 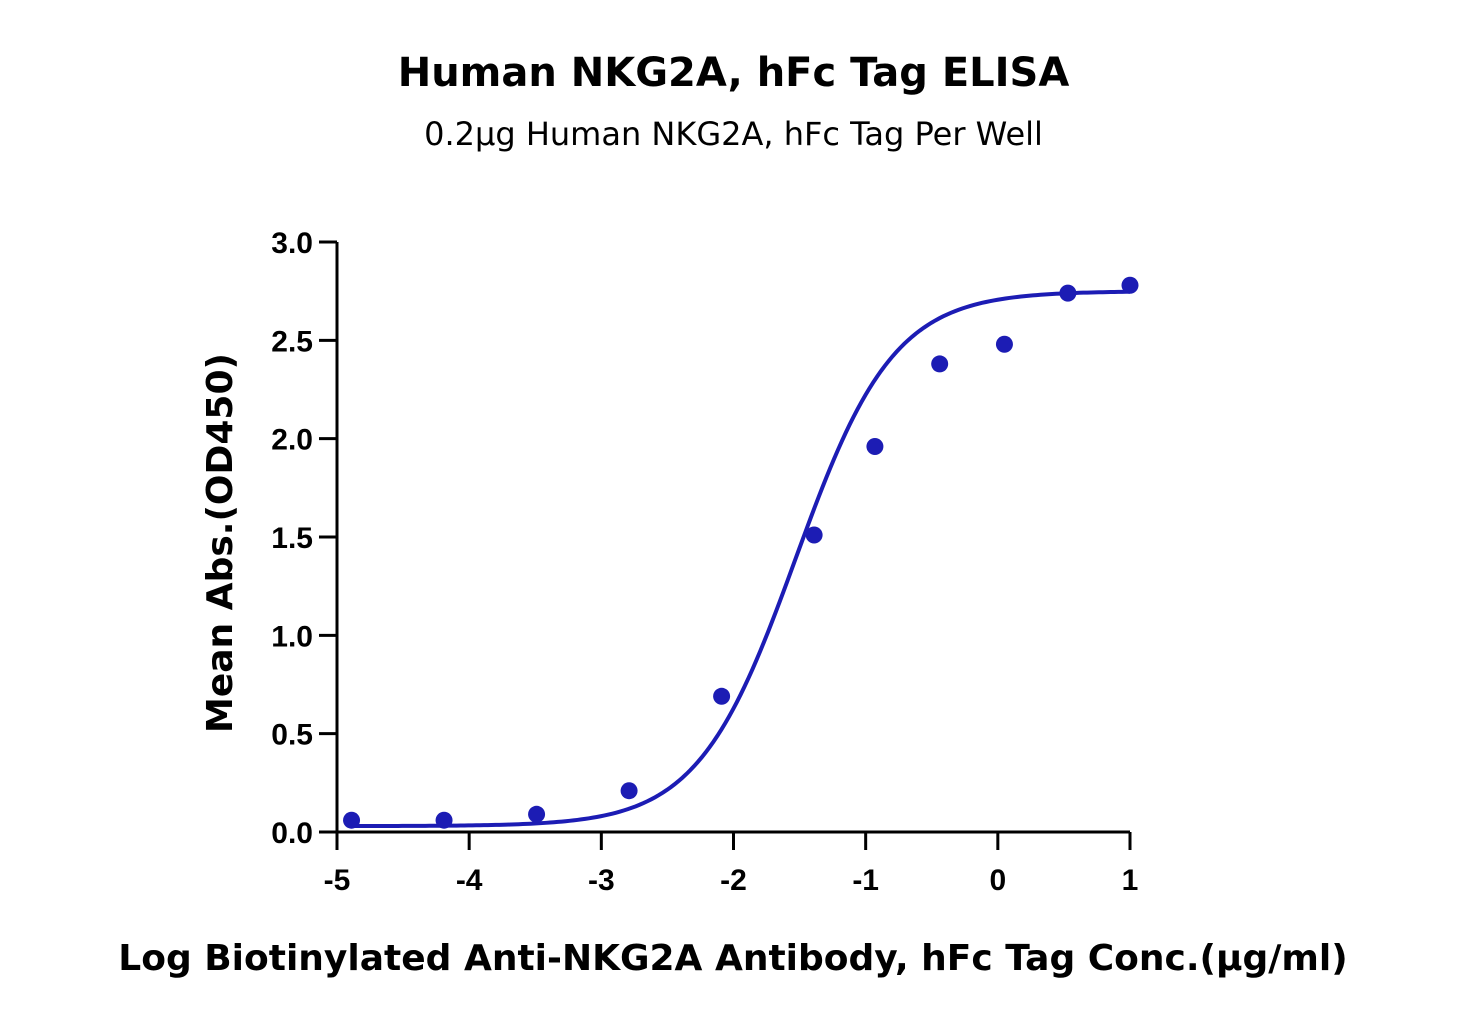 I want to click on x-tick-label: 0, so click(x=997, y=880).